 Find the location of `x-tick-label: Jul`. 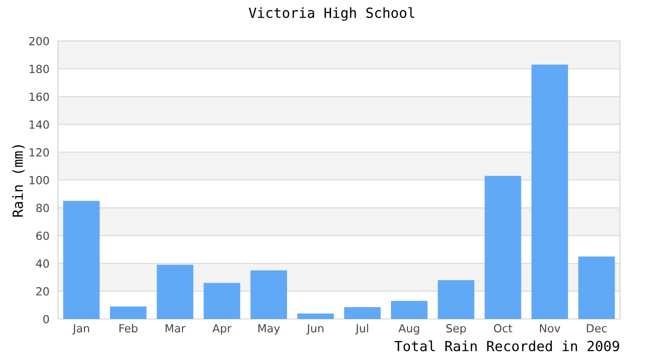

x-tick-label: Jul is located at coordinates (361, 329).